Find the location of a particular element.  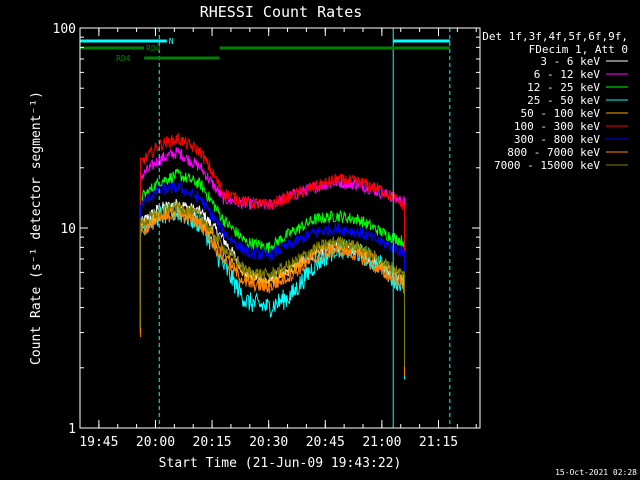

series-line-100-300-kev is located at coordinates (272, 214).